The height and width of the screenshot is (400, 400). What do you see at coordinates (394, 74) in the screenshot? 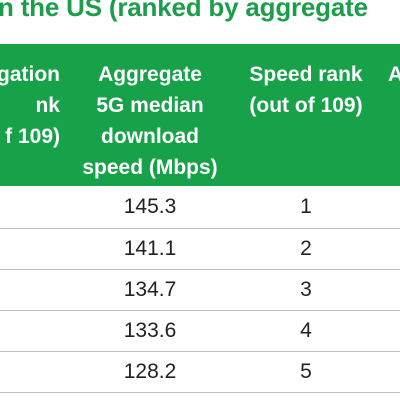
I see `header-next-column: A` at bounding box center [394, 74].